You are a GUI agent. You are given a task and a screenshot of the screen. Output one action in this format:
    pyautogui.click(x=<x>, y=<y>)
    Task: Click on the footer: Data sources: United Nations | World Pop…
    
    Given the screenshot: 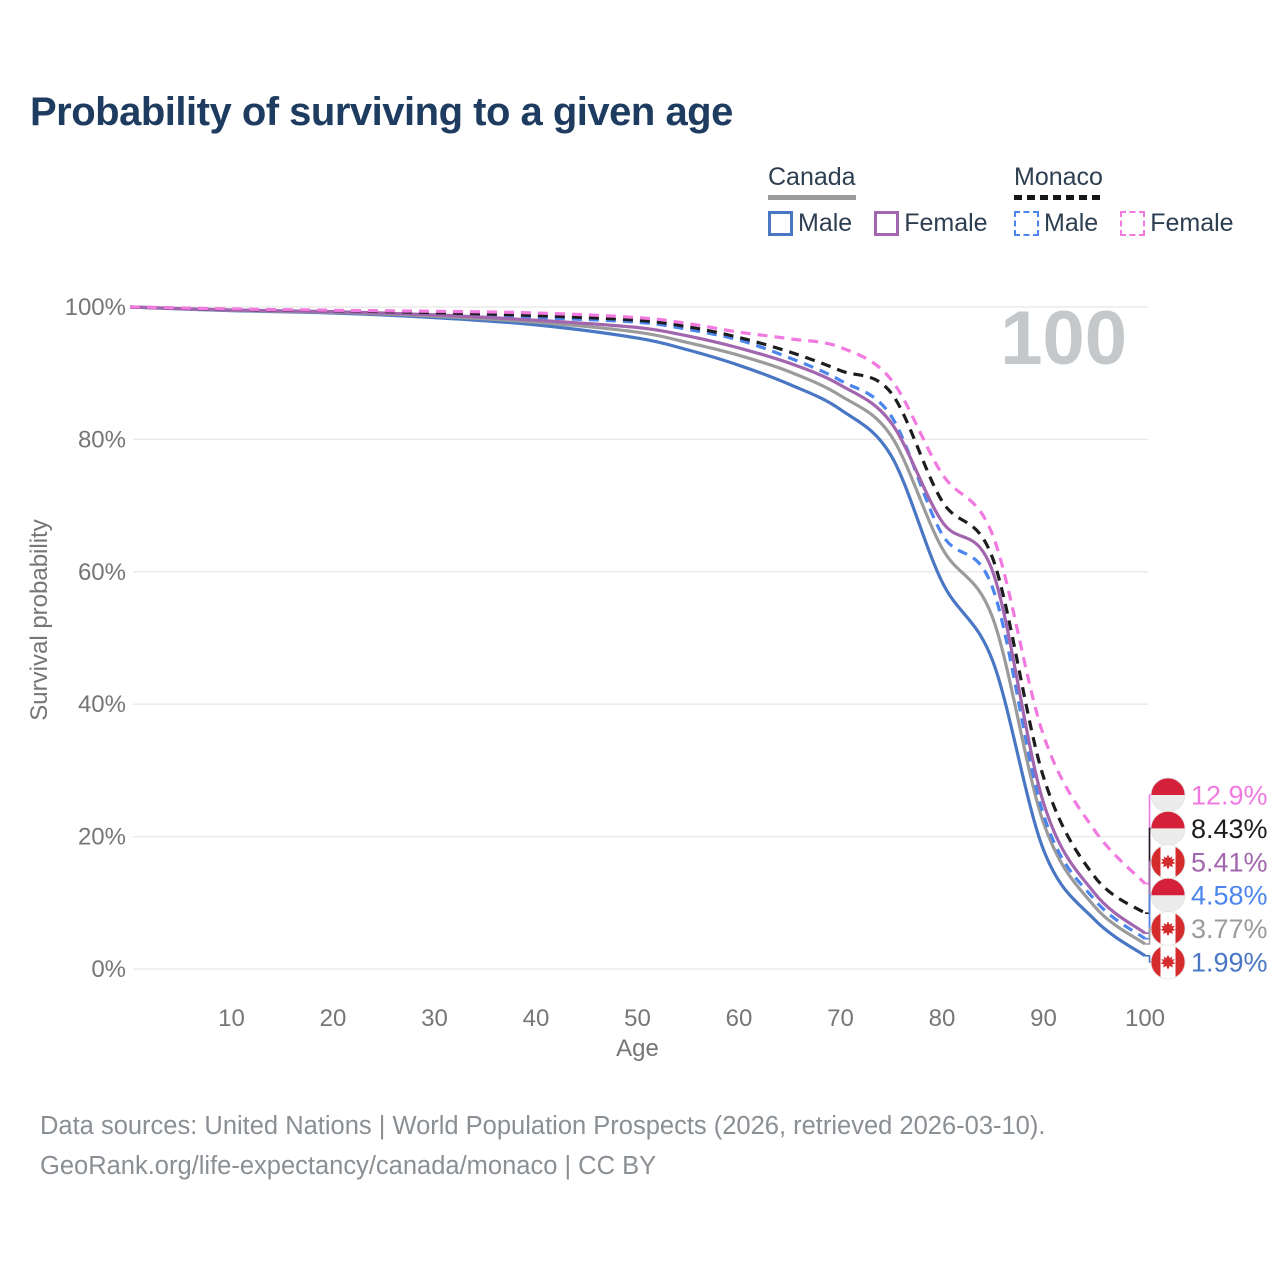 What is the action you would take?
    pyautogui.click(x=542, y=1146)
    